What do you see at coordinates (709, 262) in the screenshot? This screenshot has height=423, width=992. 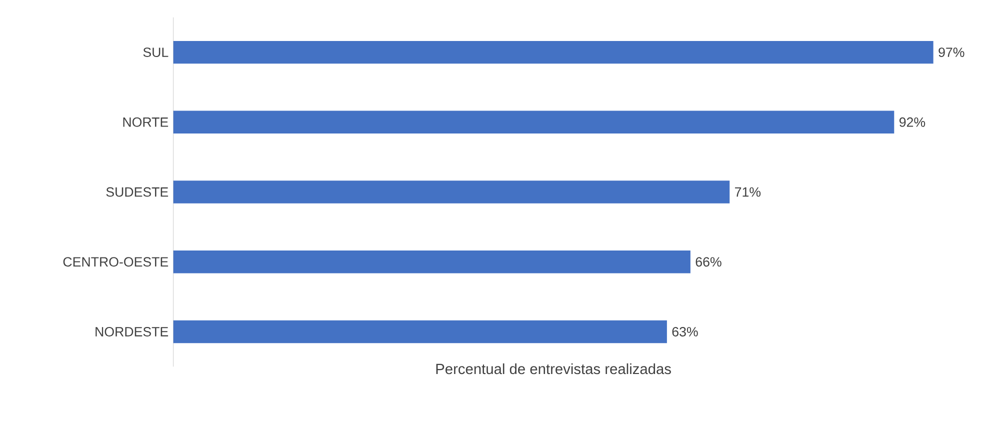 I see `data-label: 66%` at bounding box center [709, 262].